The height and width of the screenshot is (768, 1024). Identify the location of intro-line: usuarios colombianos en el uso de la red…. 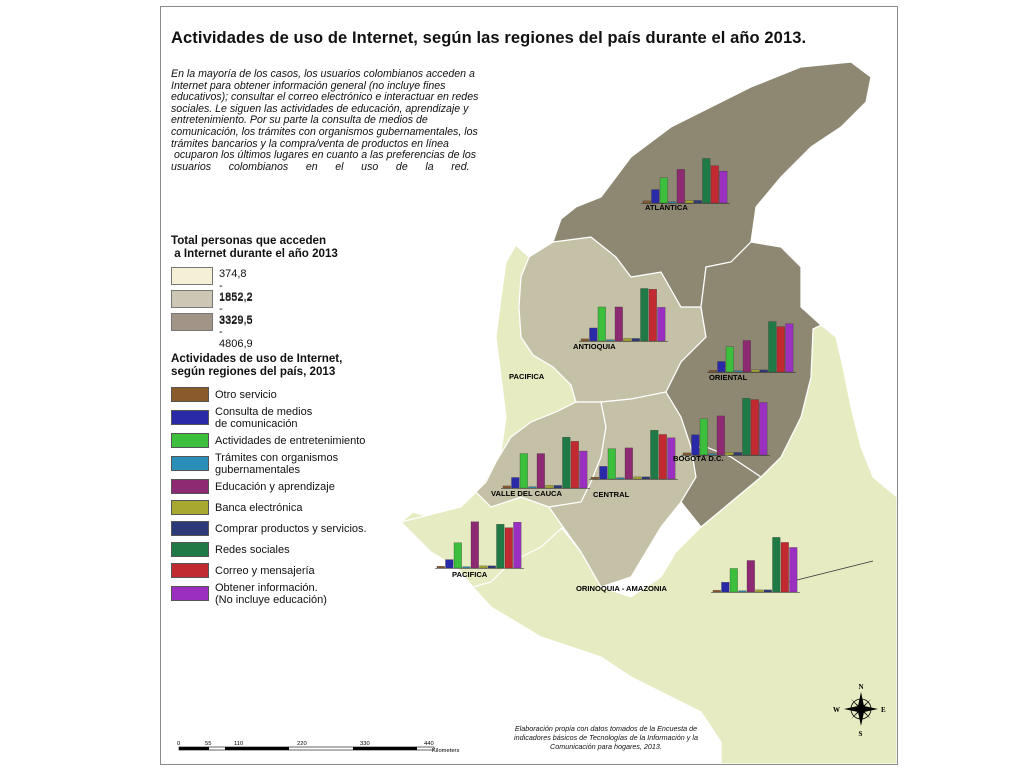
(320, 166).